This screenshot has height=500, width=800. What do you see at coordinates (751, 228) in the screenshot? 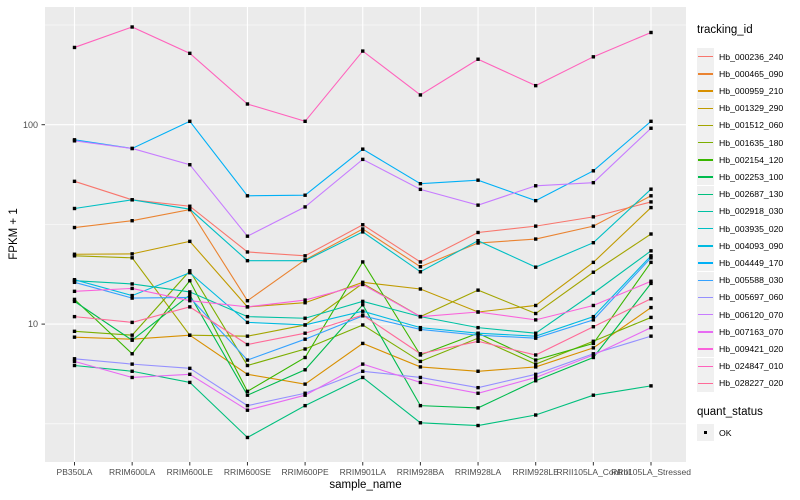
I see `legend-entry-label: Hb_003935_020` at bounding box center [751, 228].